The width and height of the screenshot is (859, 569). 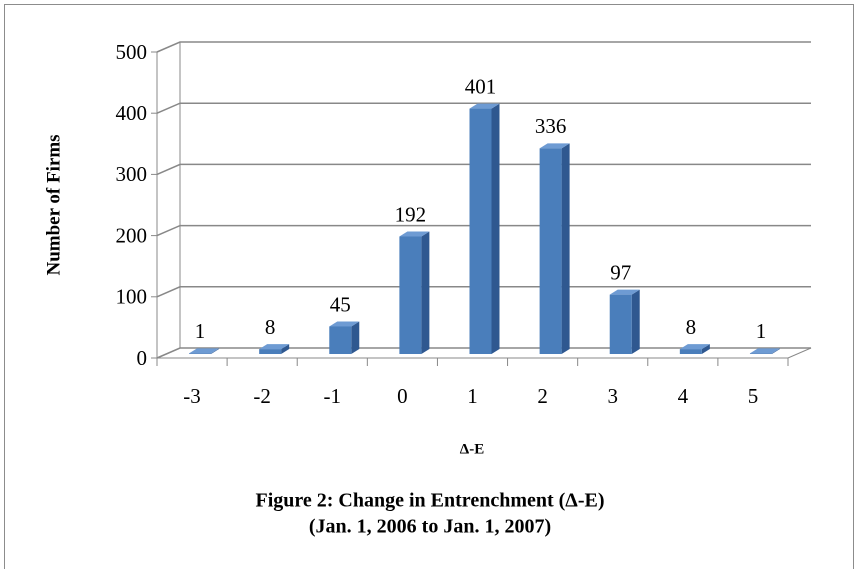 I want to click on x-tick-label: 3, so click(x=612, y=396).